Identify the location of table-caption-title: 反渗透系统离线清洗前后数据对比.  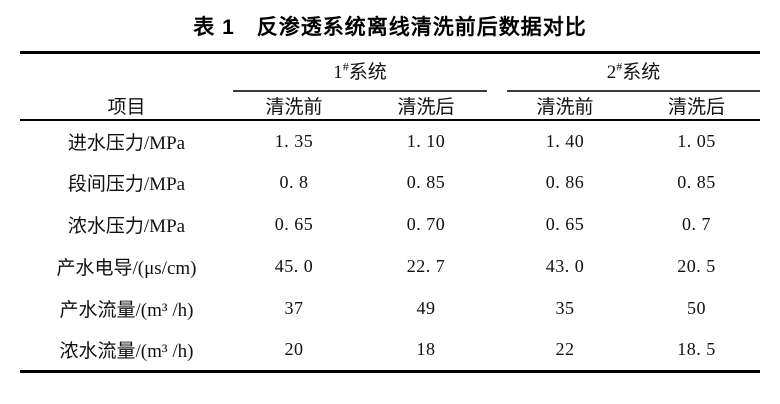
(421, 27).